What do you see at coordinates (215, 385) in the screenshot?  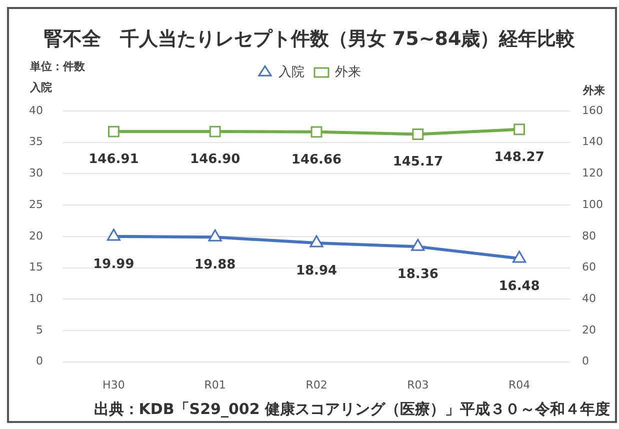 I see `x-tick-label: R01` at bounding box center [215, 385].